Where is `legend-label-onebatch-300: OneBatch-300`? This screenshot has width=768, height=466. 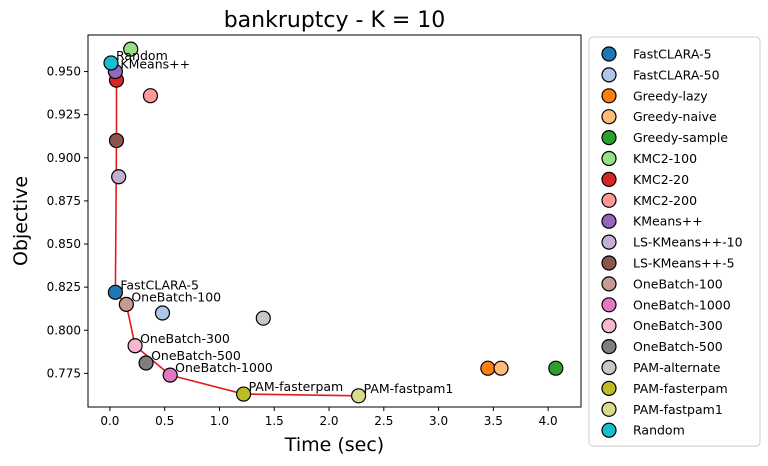 legend-label-onebatch-300: OneBatch-300 is located at coordinates (678, 325).